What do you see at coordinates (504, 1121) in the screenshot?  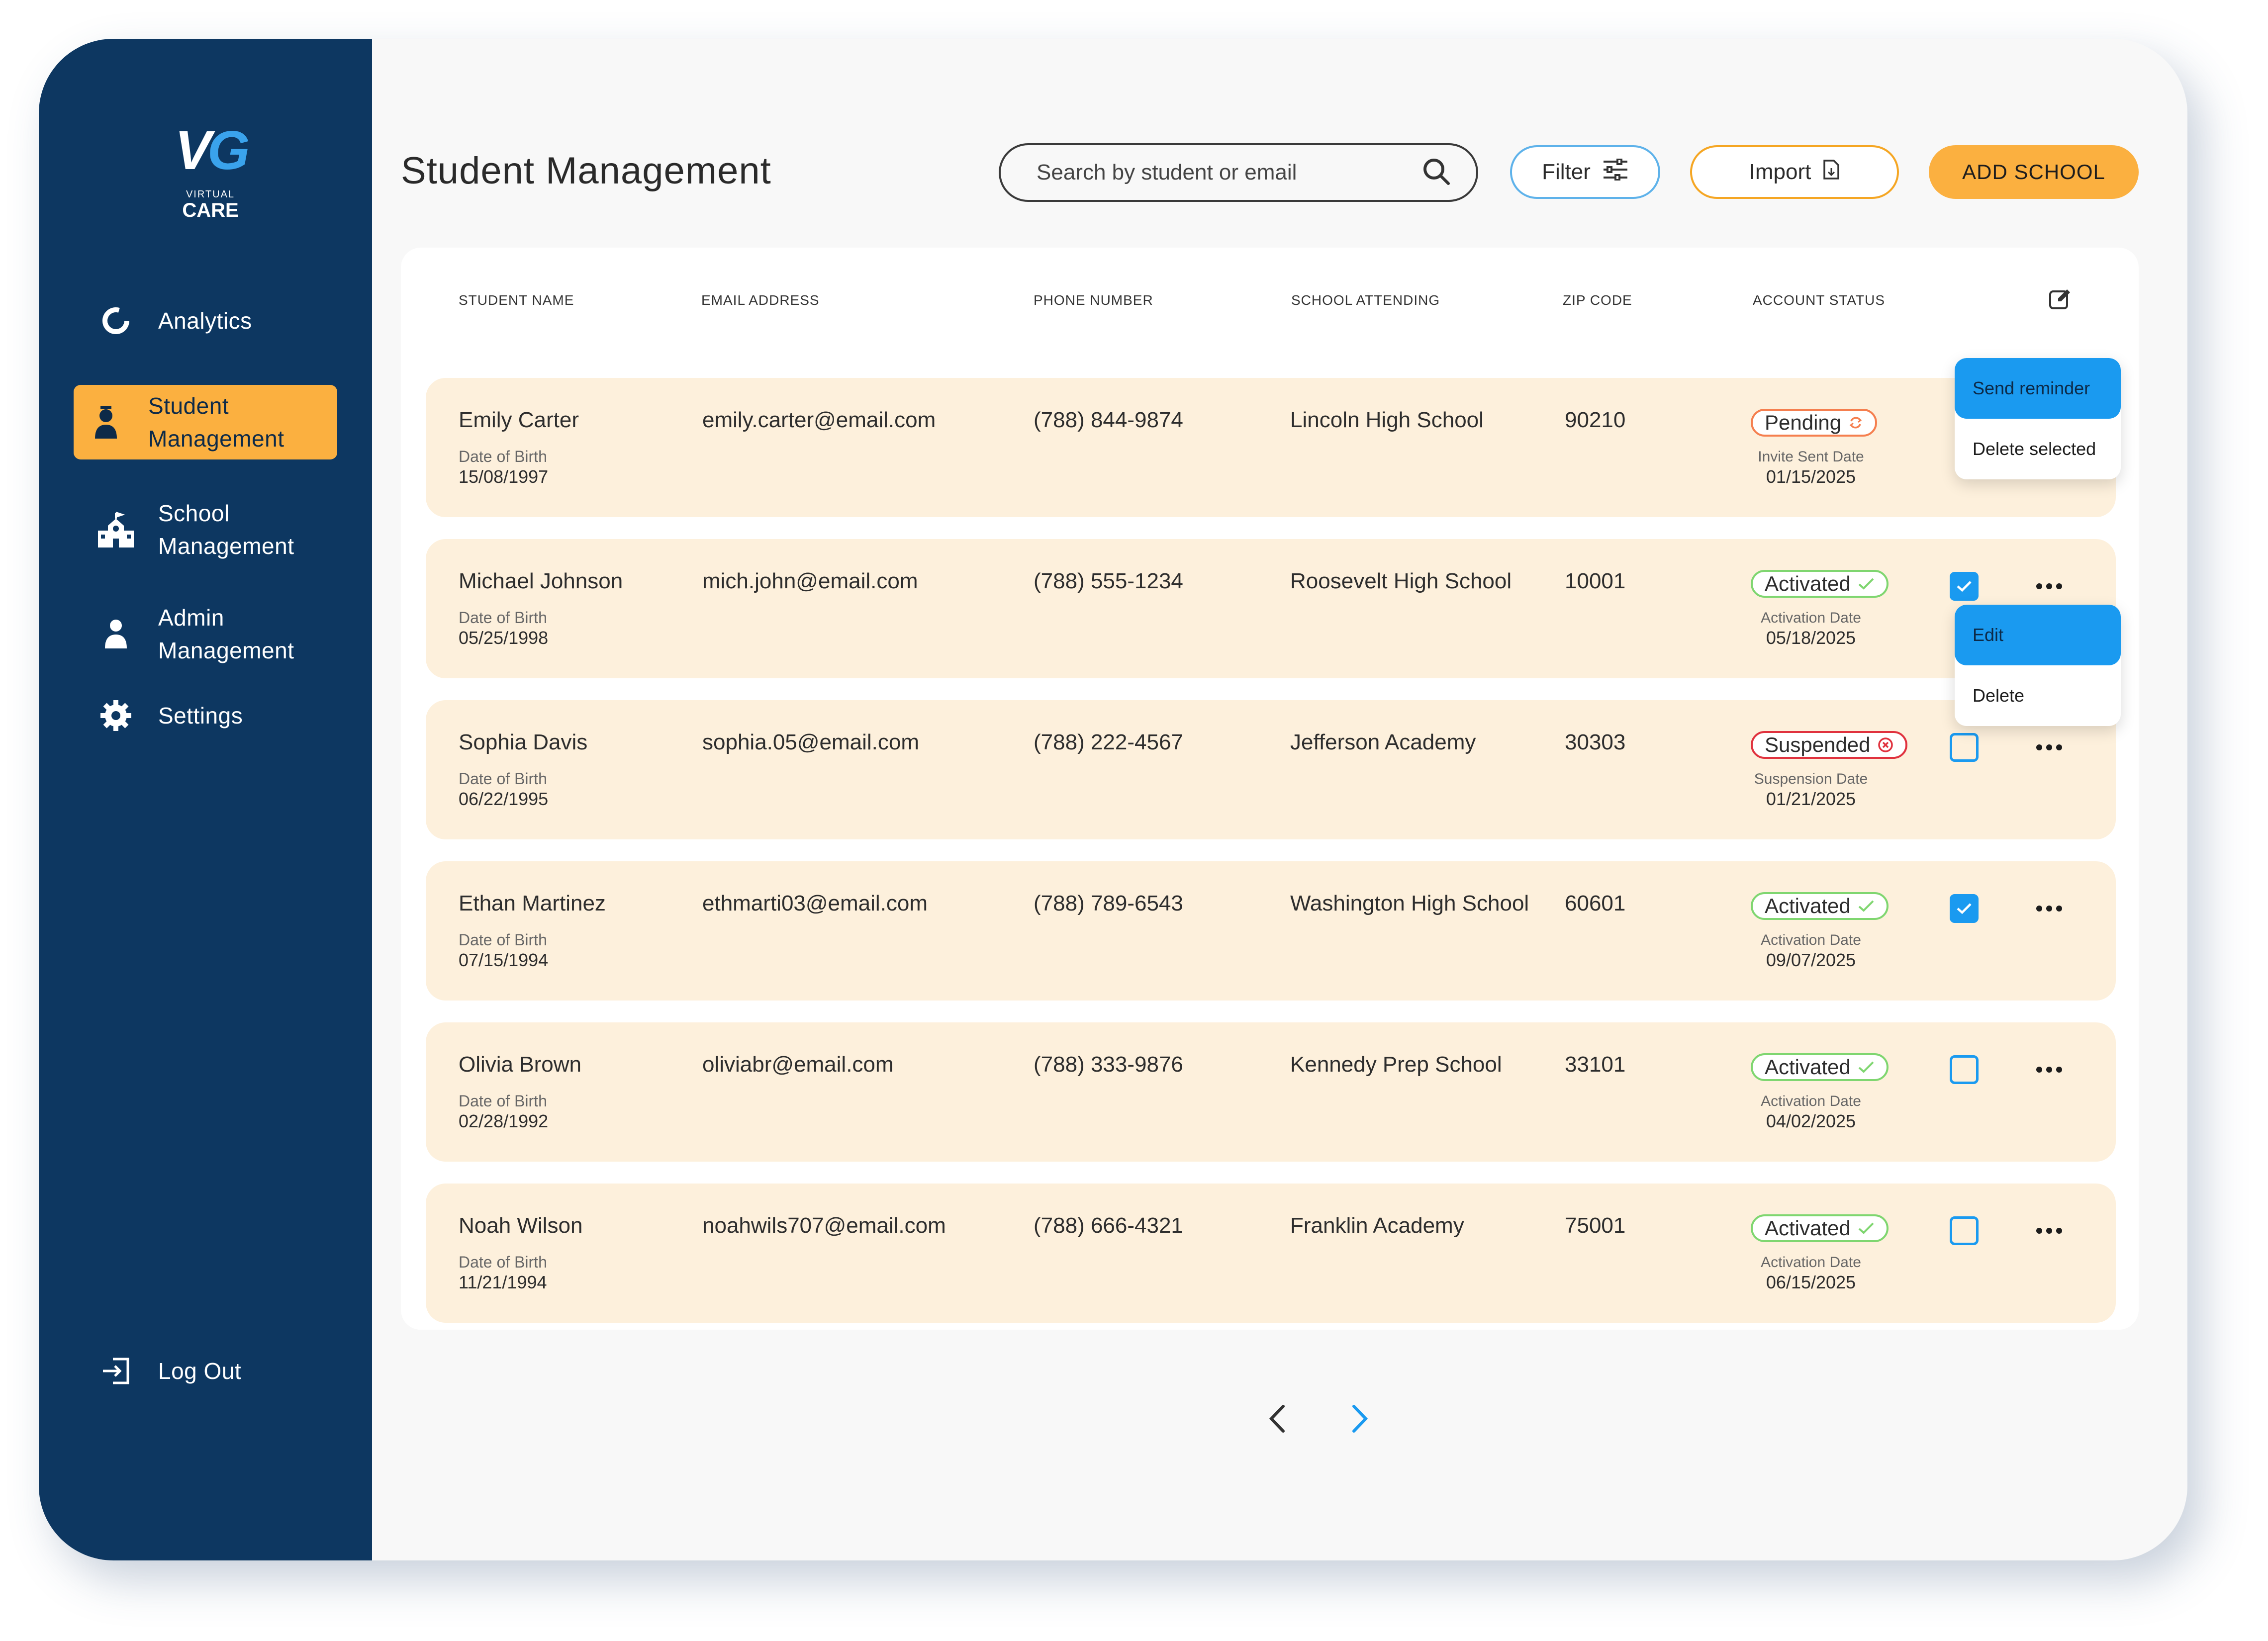 I see `dob-value: 02/28/1992` at bounding box center [504, 1121].